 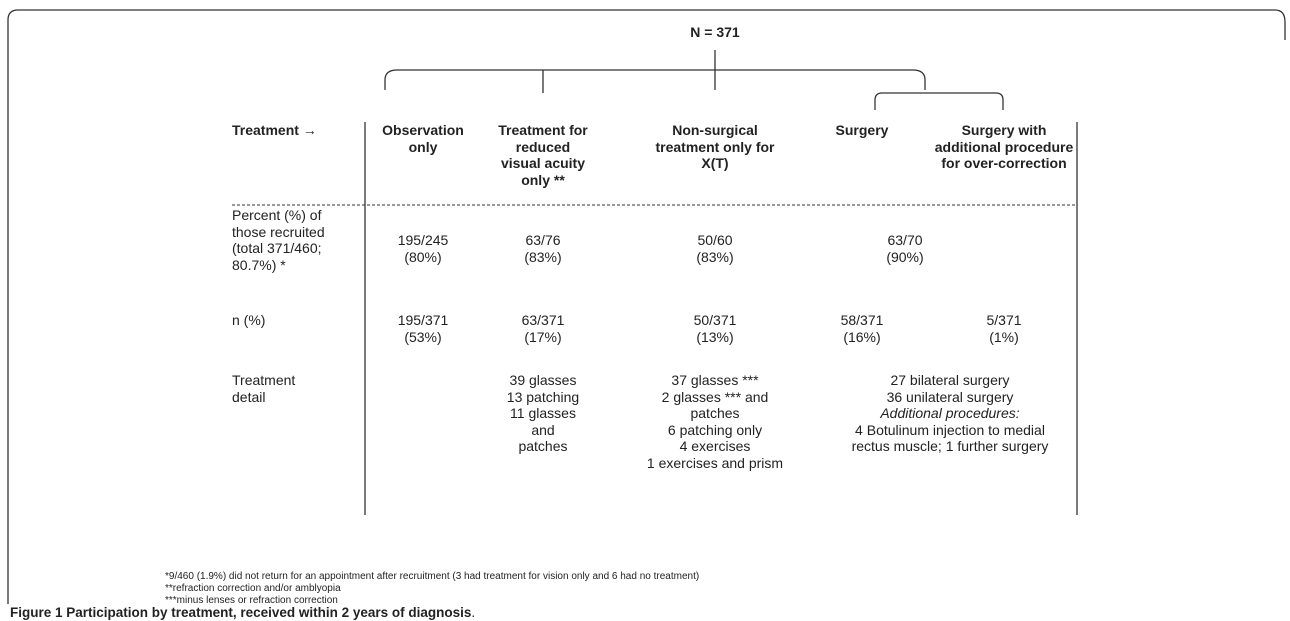 I want to click on text-line: Surgery, so click(x=862, y=130).